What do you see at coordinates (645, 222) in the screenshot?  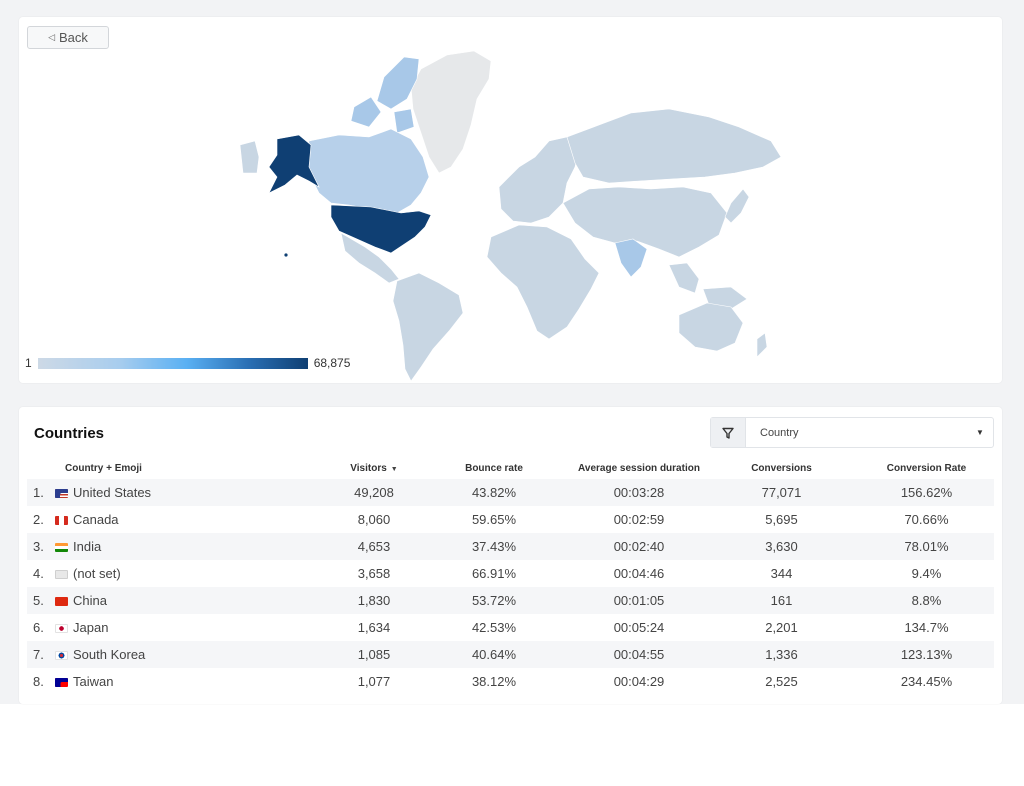 I see `map-region-asia` at bounding box center [645, 222].